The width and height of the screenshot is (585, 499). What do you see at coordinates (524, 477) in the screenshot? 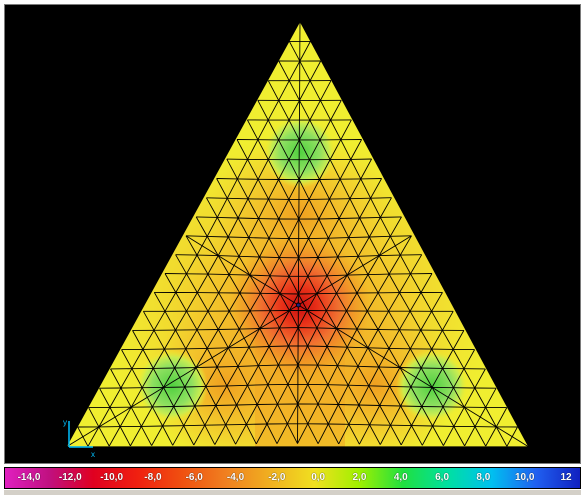
I see `legend-label: 10,0` at bounding box center [524, 477].